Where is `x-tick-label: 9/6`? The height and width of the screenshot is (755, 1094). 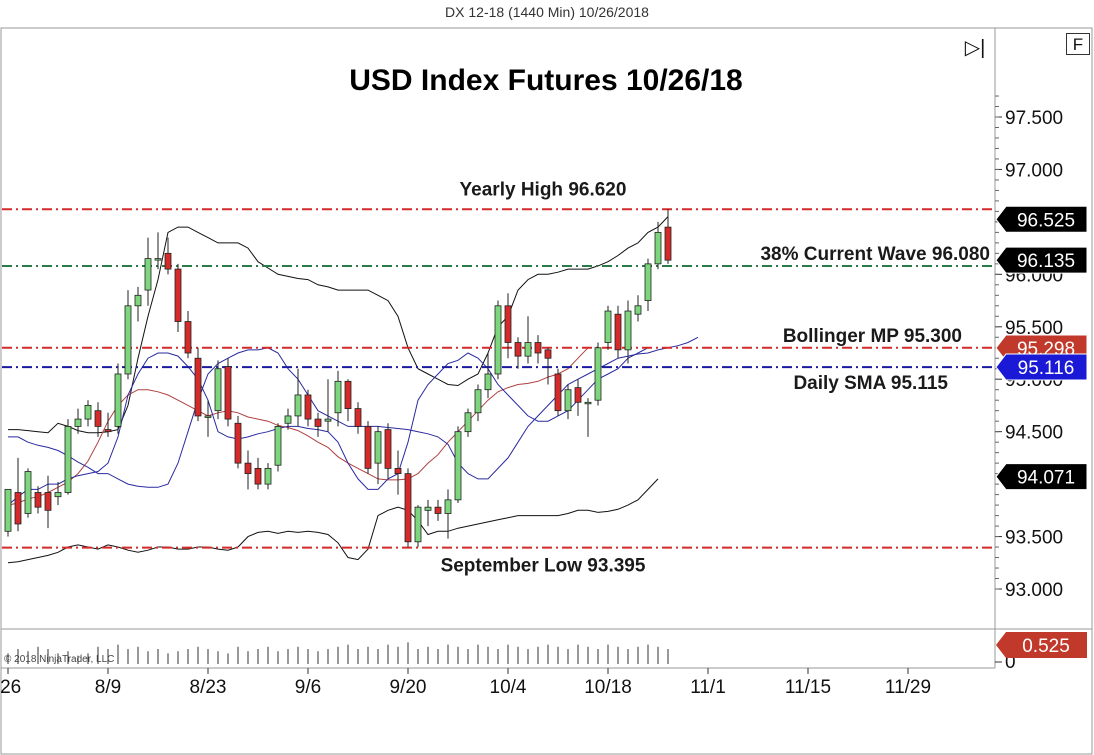
x-tick-label: 9/6 is located at coordinates (308, 687).